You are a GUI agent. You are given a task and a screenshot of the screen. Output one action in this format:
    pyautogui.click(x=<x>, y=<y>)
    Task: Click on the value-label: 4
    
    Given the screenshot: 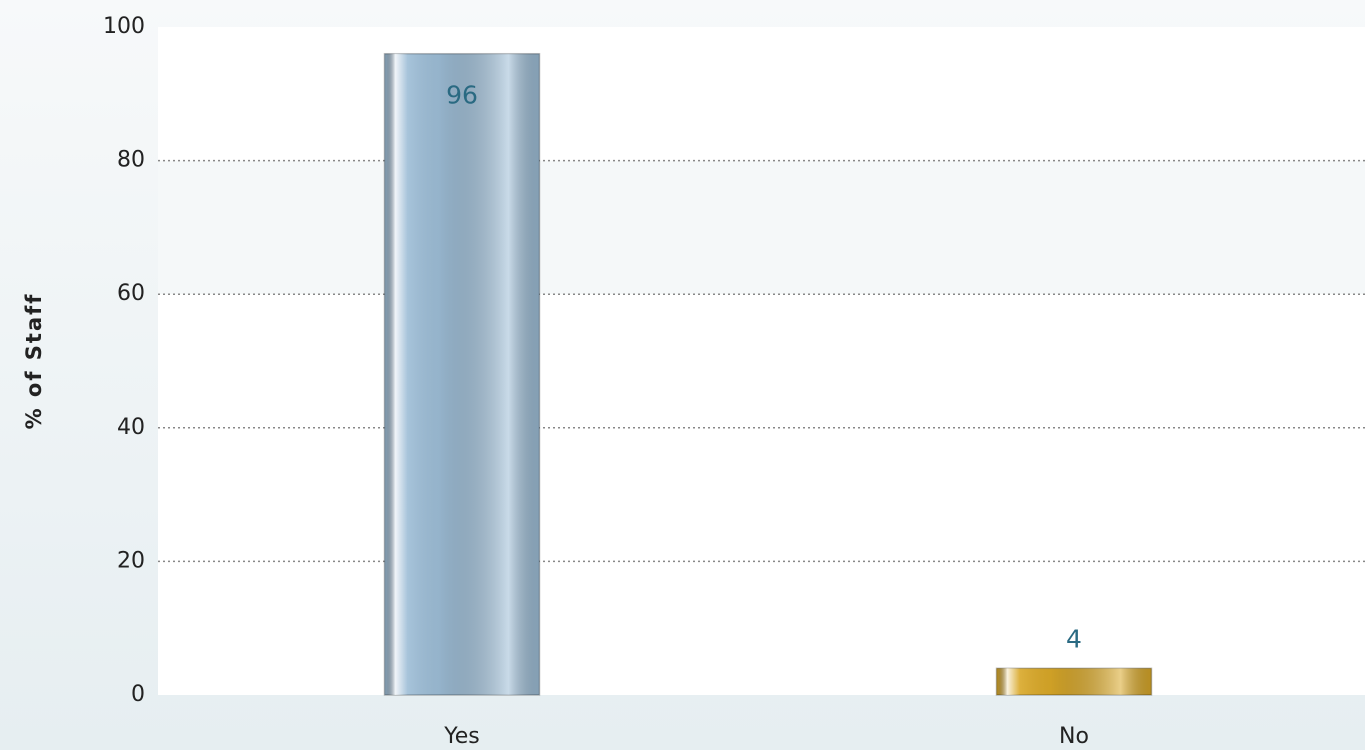 What is the action you would take?
    pyautogui.click(x=1074, y=638)
    